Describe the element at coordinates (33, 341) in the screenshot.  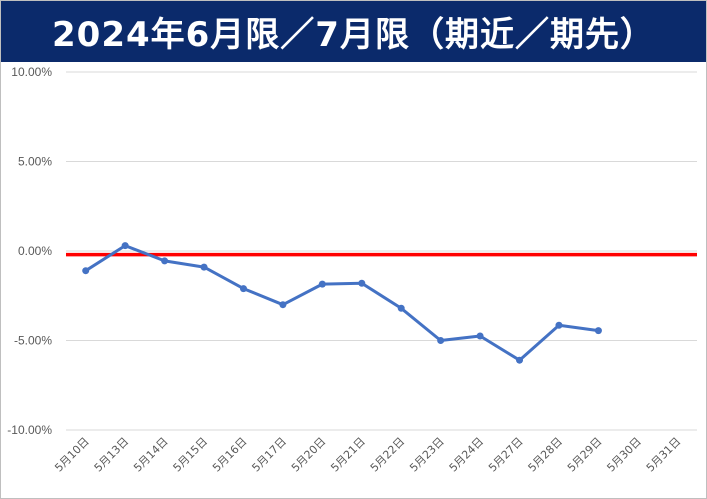
I see `y-tick-label: -5.00%` at that location.